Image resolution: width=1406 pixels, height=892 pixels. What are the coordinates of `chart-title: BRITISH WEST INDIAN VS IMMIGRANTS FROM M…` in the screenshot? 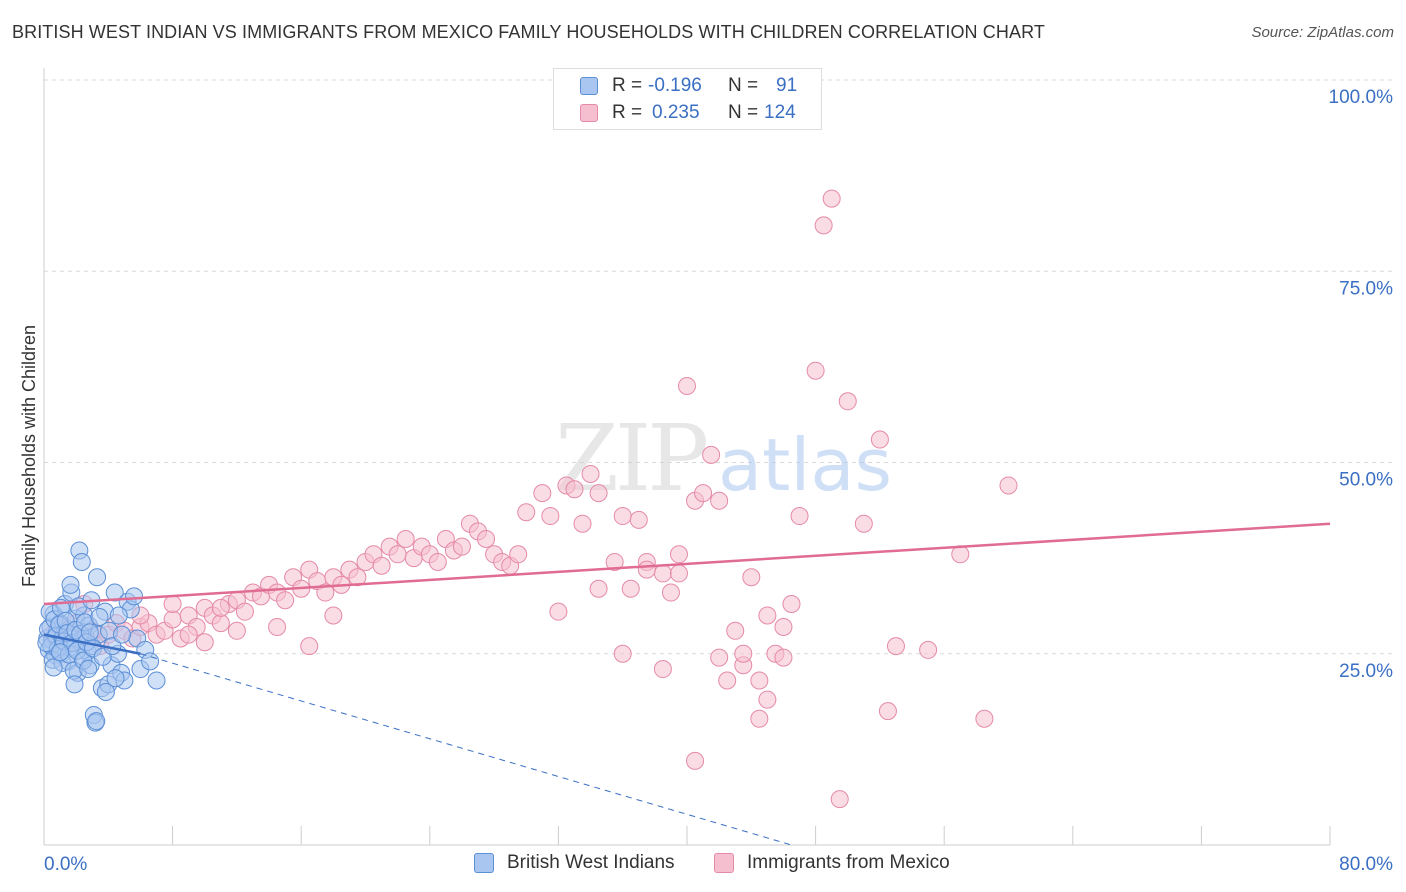 It's located at (528, 32).